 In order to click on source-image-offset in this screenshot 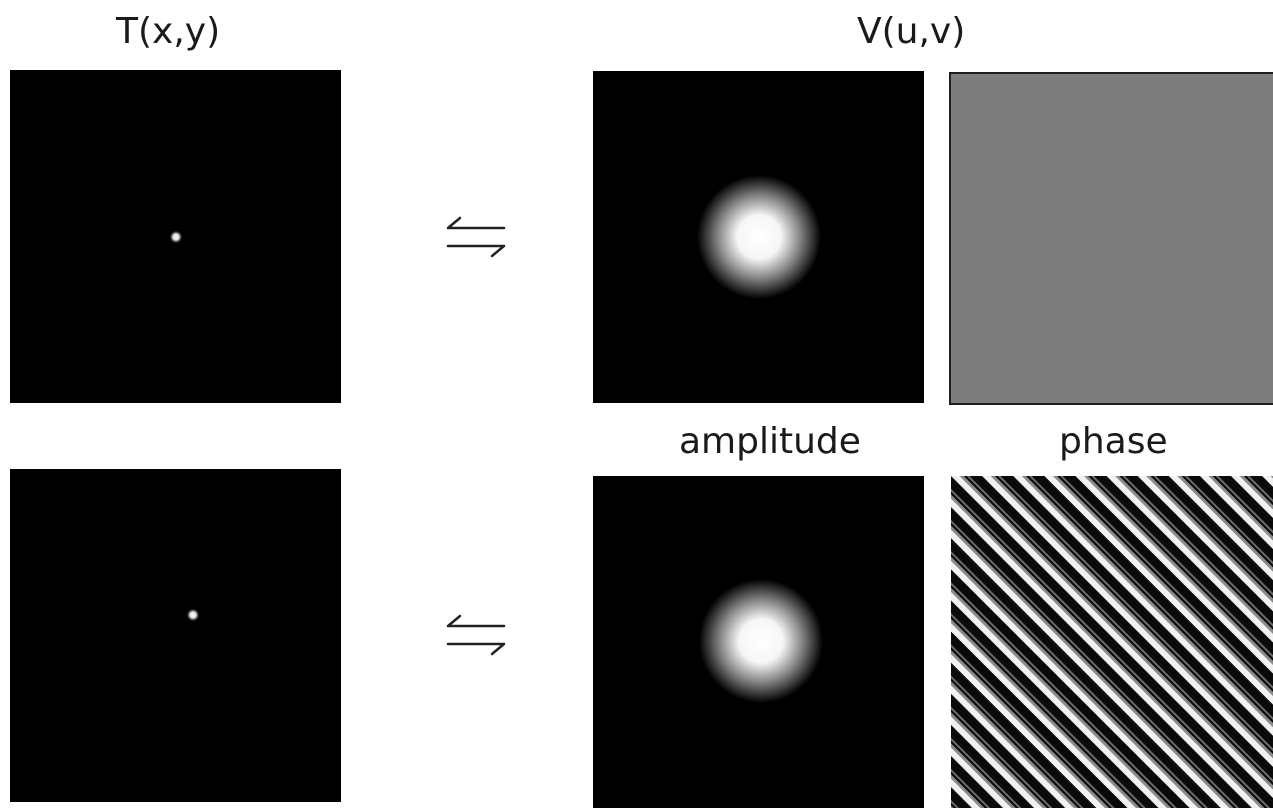, I will do `click(175, 635)`.